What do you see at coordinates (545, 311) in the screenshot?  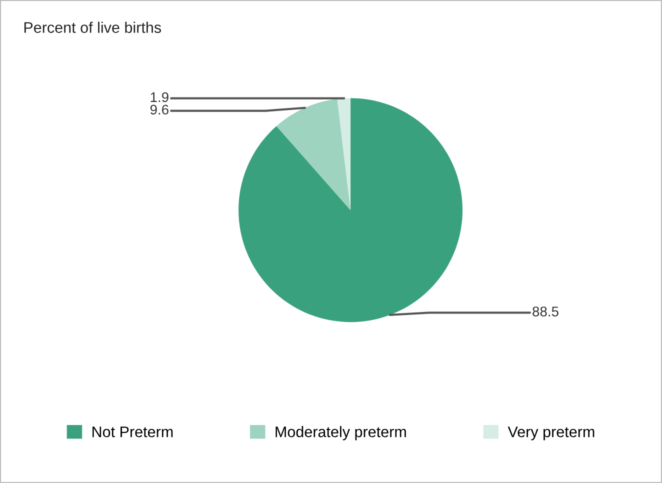 I see `data-label: 88.5` at bounding box center [545, 311].